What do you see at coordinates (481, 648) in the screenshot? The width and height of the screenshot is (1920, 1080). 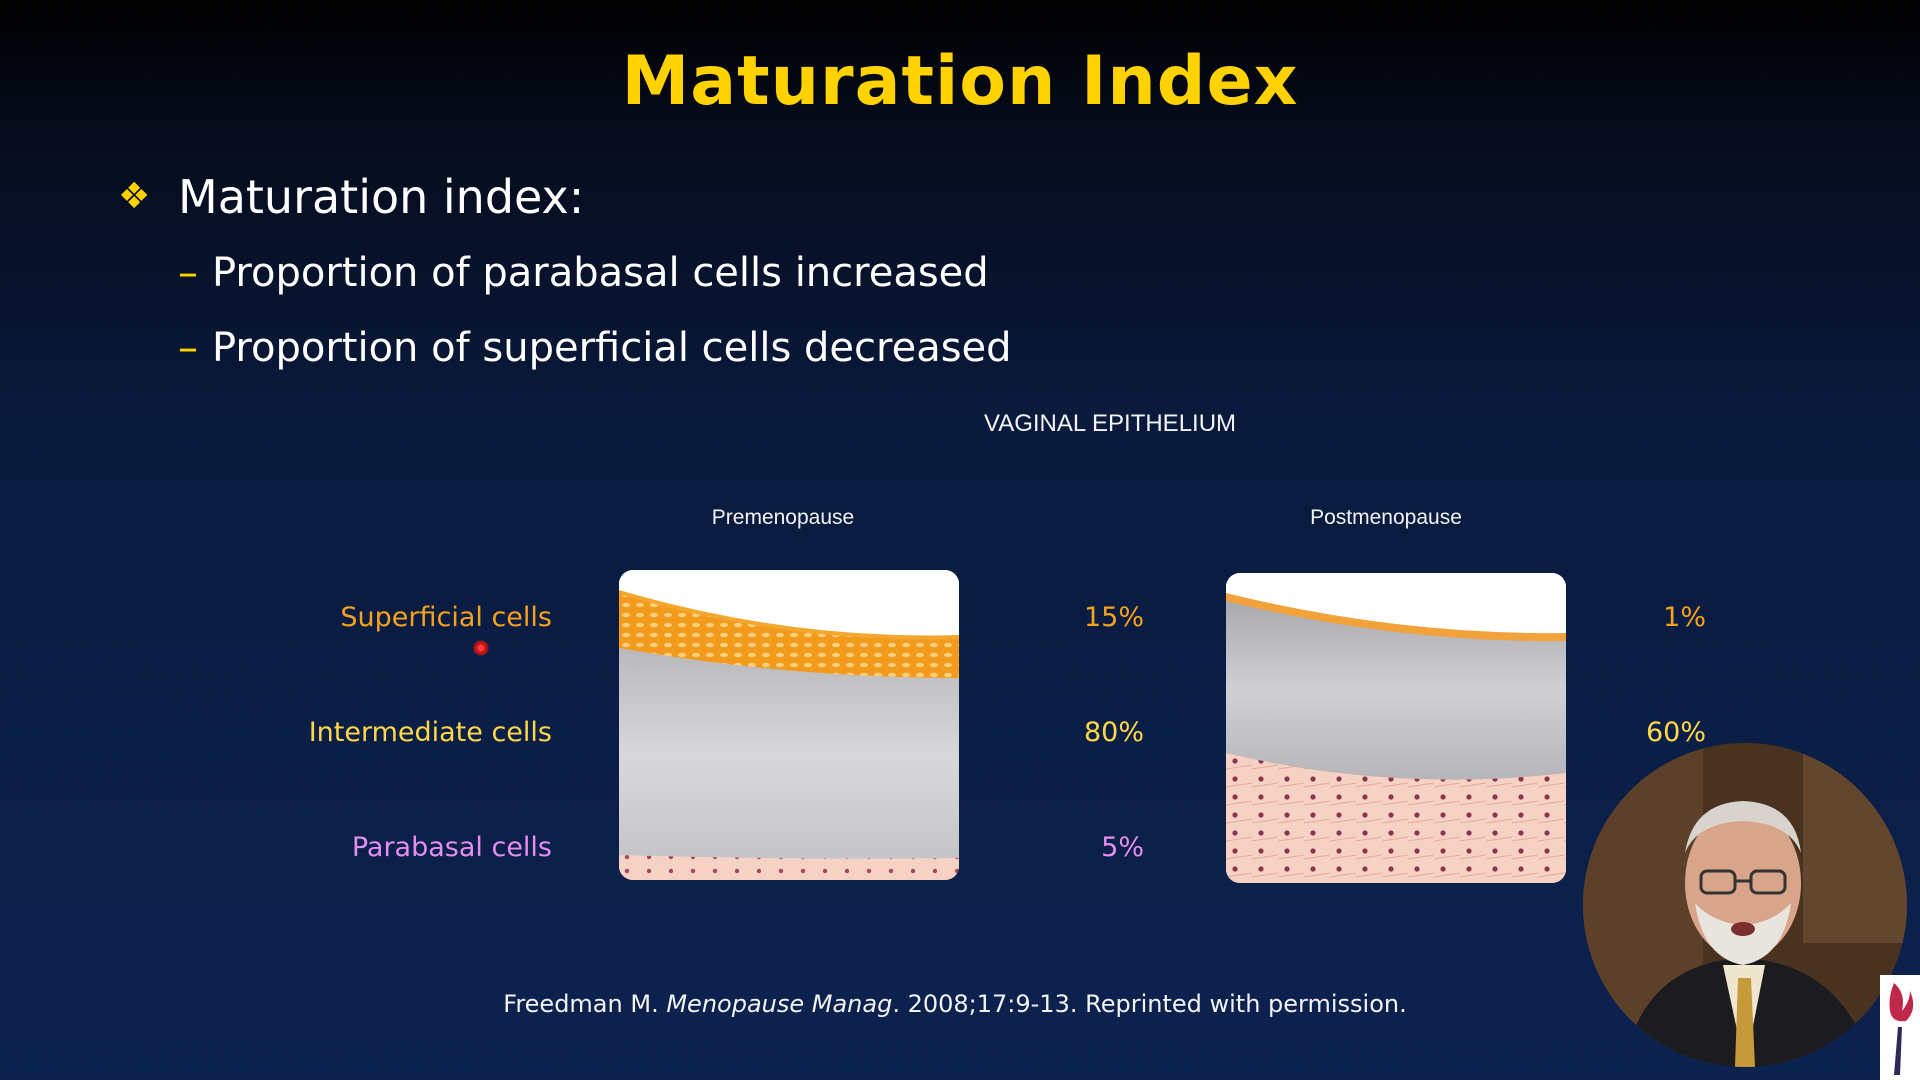 I see `laser-pointer-icon` at bounding box center [481, 648].